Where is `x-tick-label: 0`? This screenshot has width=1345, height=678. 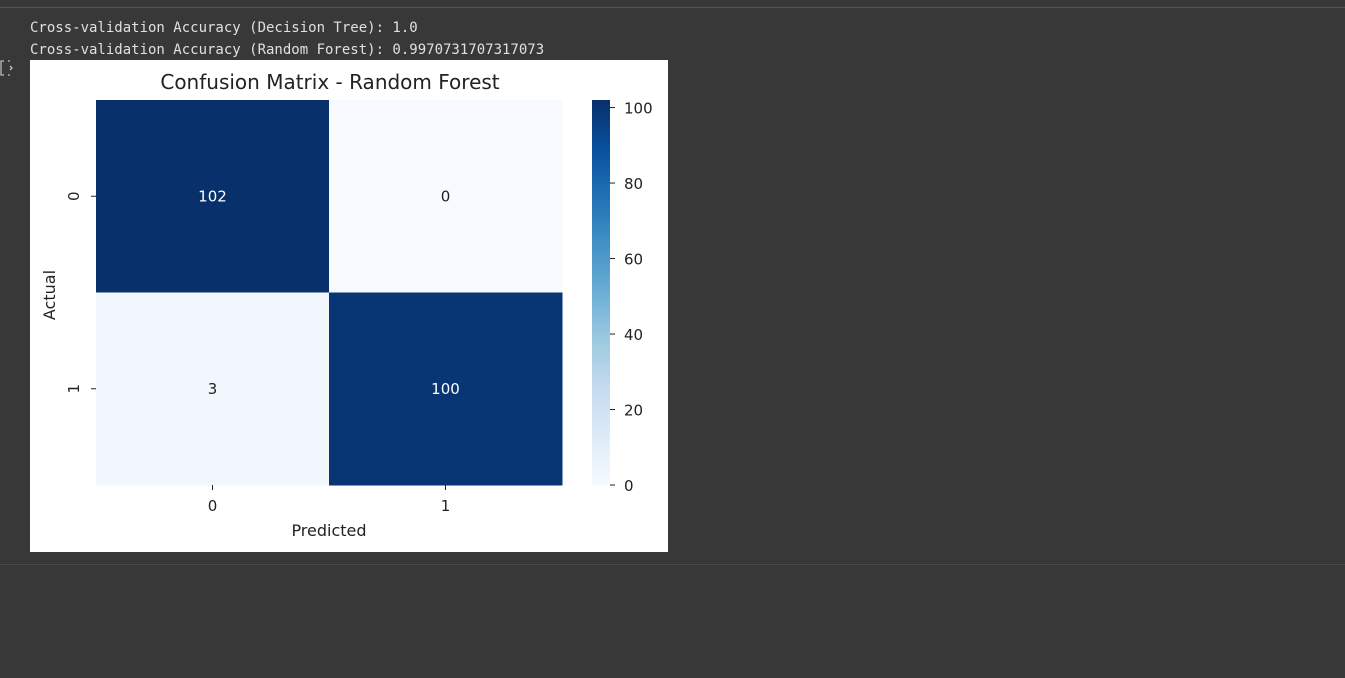
x-tick-label: 0 is located at coordinates (213, 506).